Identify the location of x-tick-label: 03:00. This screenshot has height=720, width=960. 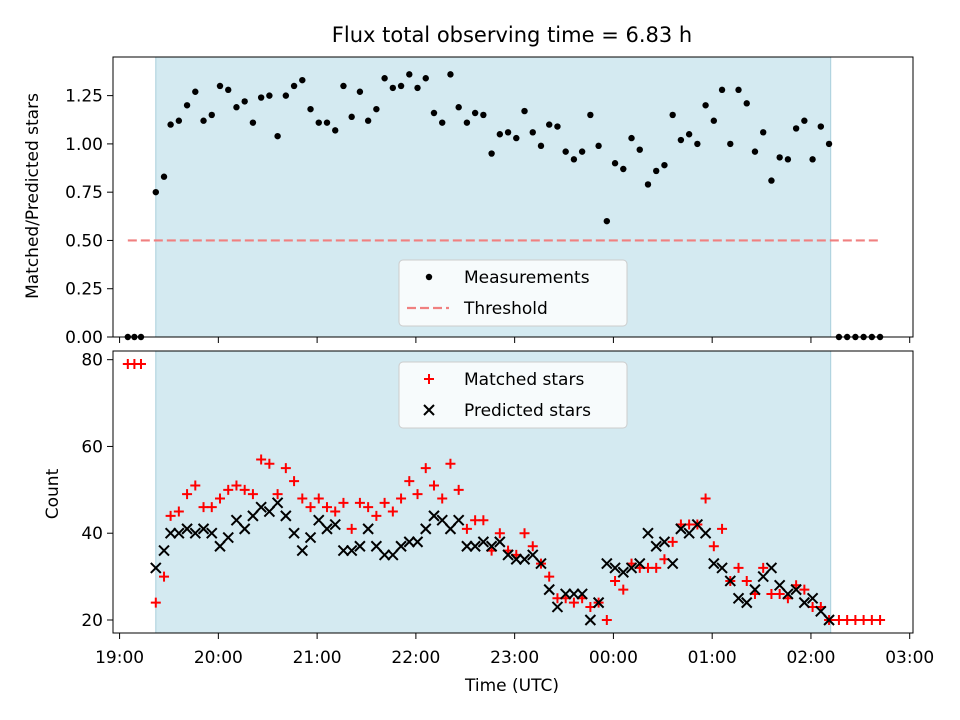
(909, 658).